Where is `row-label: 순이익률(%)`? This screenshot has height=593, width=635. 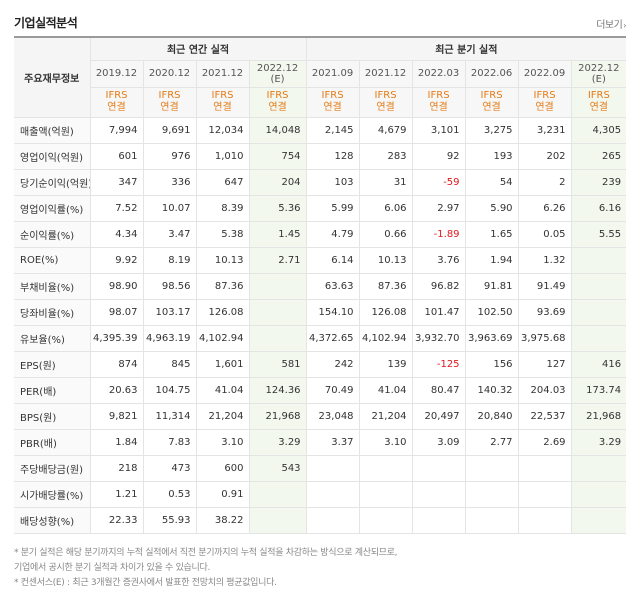
row-label: 순이익률(%) is located at coordinates (52, 234).